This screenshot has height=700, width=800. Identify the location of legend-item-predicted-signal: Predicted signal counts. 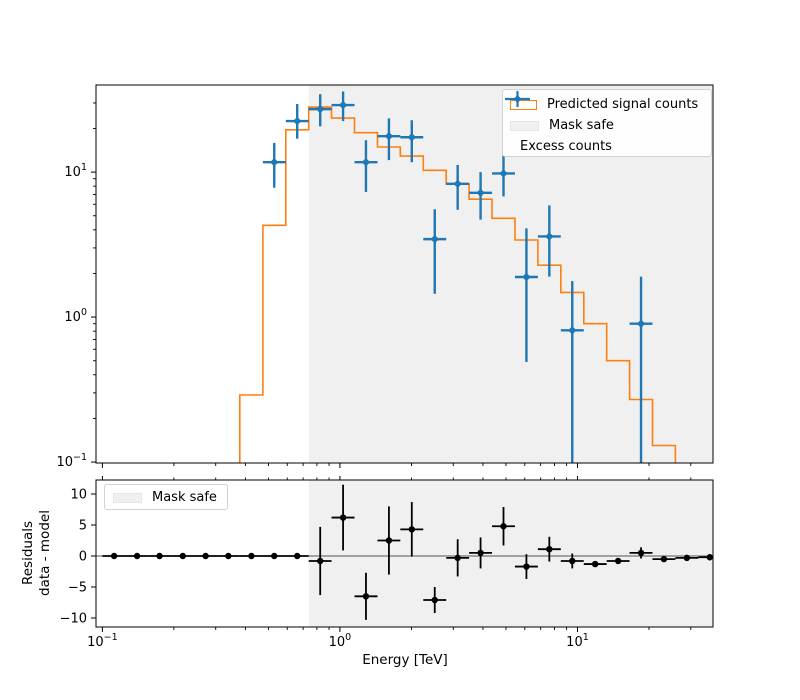
(606, 104).